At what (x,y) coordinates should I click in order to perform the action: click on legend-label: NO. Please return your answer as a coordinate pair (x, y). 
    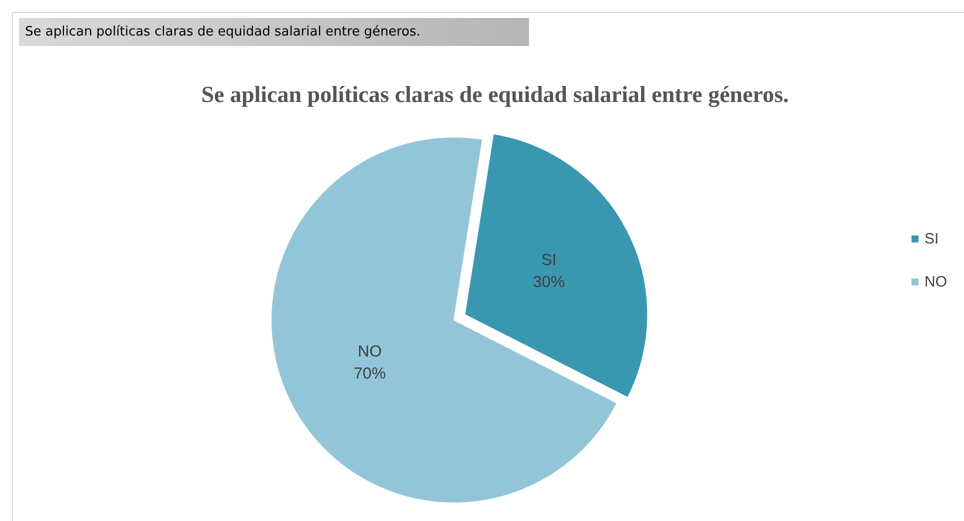
    Looking at the image, I should click on (935, 282).